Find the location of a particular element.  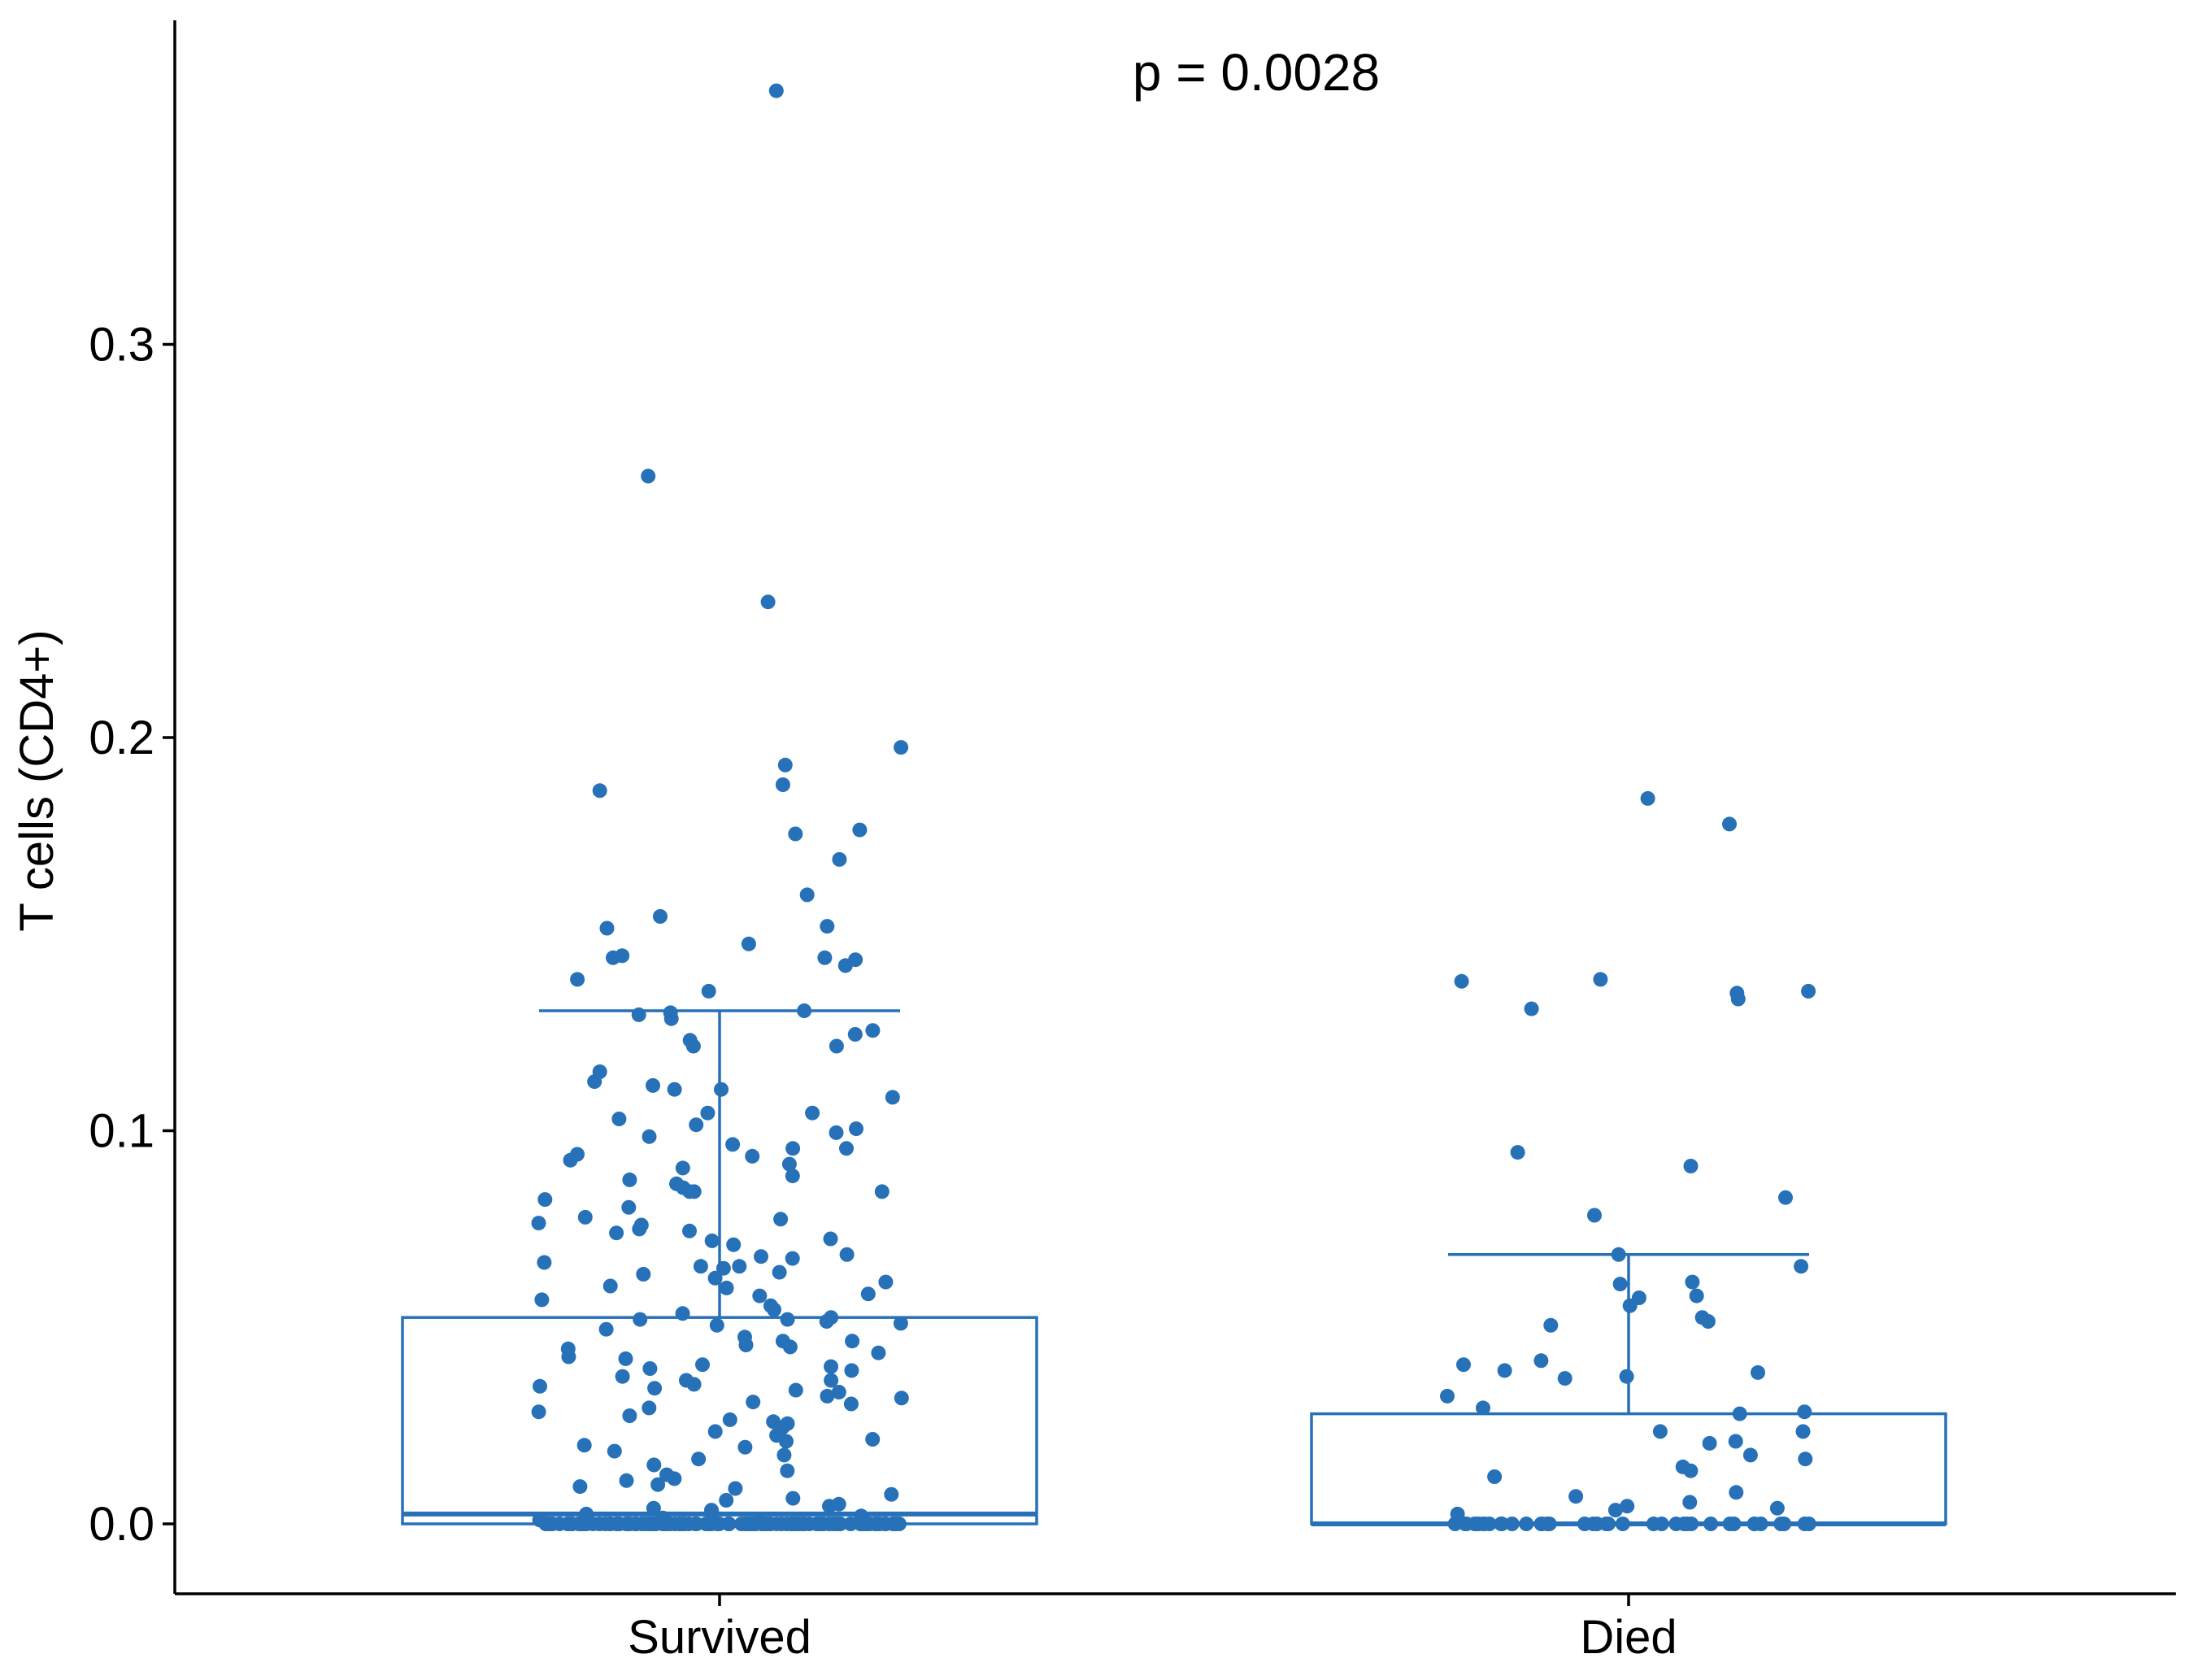

x-tick-label-died: Died is located at coordinates (1628, 1638).